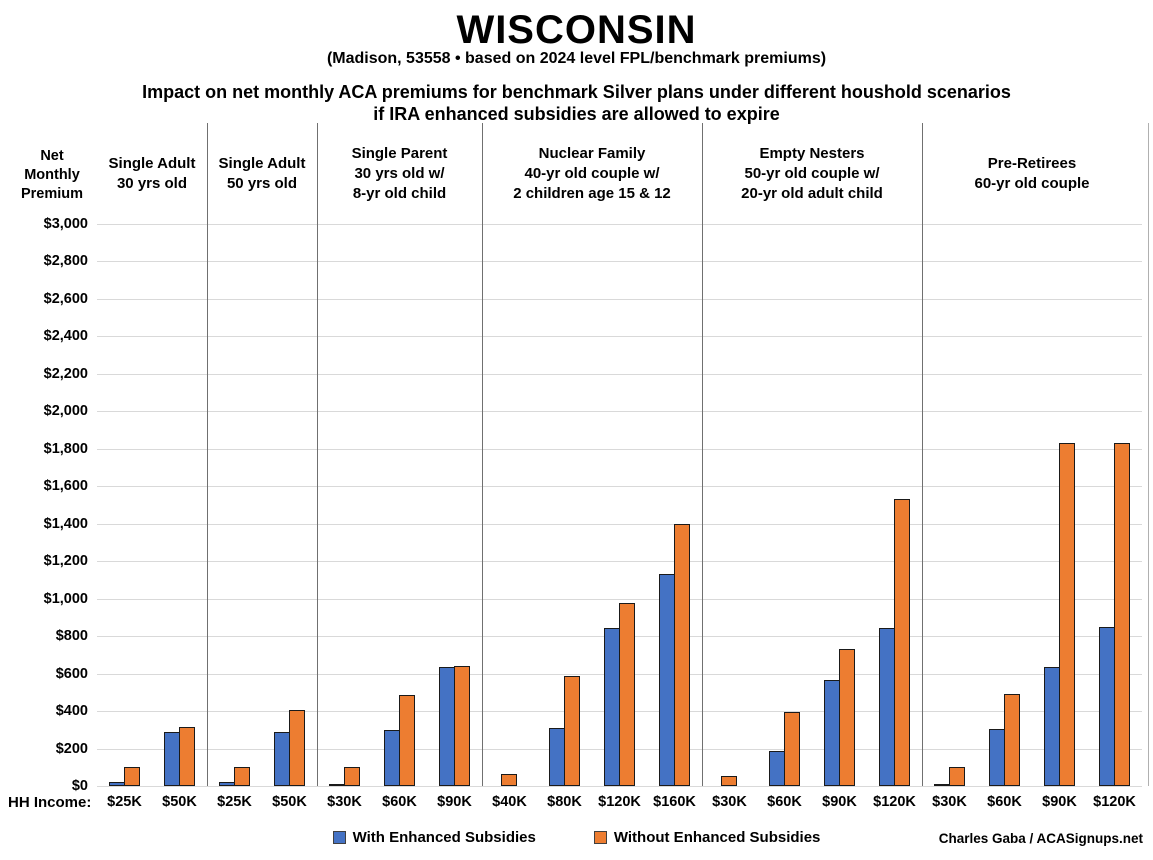 The height and width of the screenshot is (860, 1153). I want to click on legend-swatch-orange-icon, so click(600, 837).